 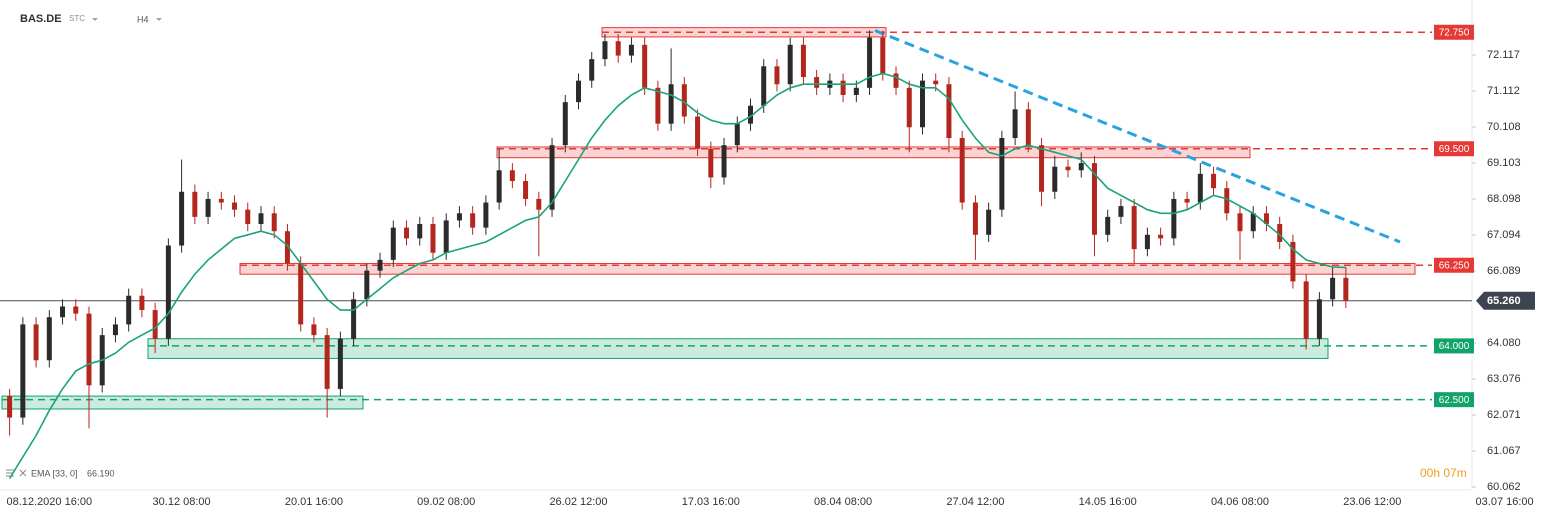 I want to click on y-tick-label: 69.103, so click(x=1504, y=163).